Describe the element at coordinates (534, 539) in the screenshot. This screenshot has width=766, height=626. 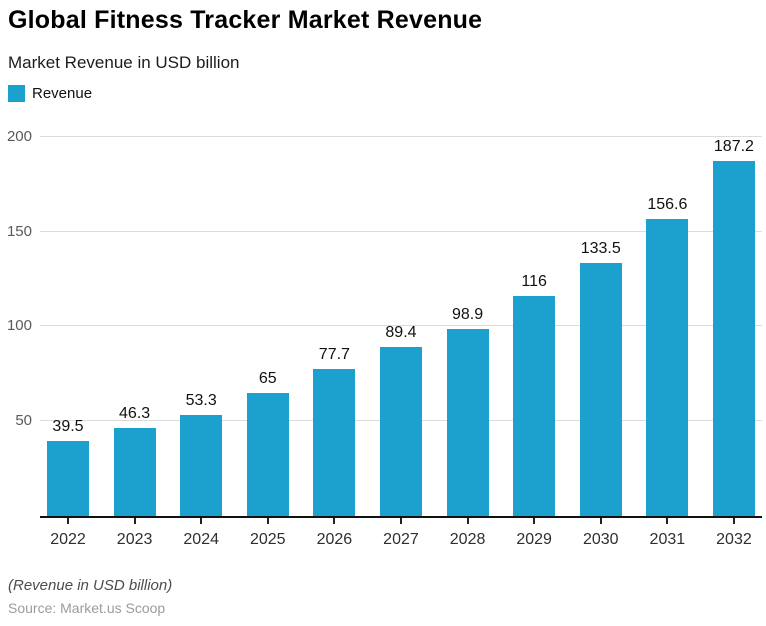
I see `x-axis-label: 2029` at that location.